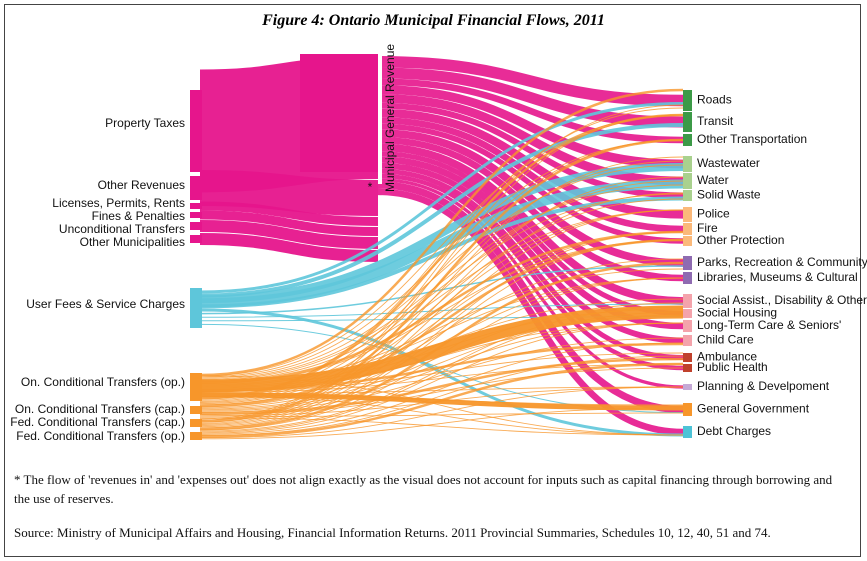 The width and height of the screenshot is (867, 561). What do you see at coordinates (740, 240) in the screenshot?
I see `destination-label: Other Protection` at bounding box center [740, 240].